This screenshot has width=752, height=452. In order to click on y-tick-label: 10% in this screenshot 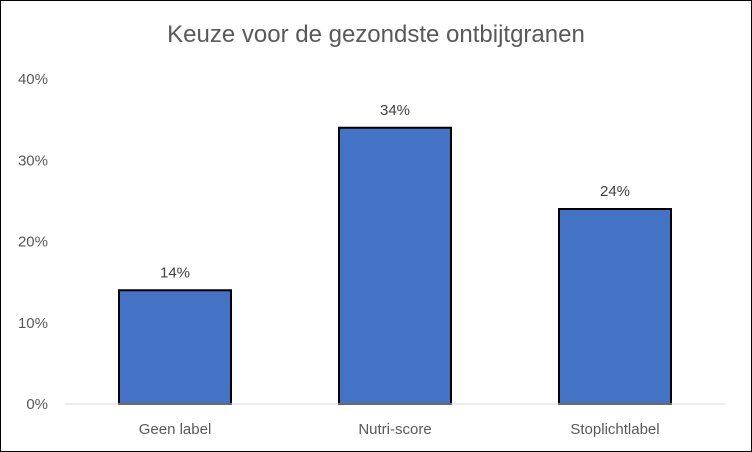, I will do `click(33, 323)`.